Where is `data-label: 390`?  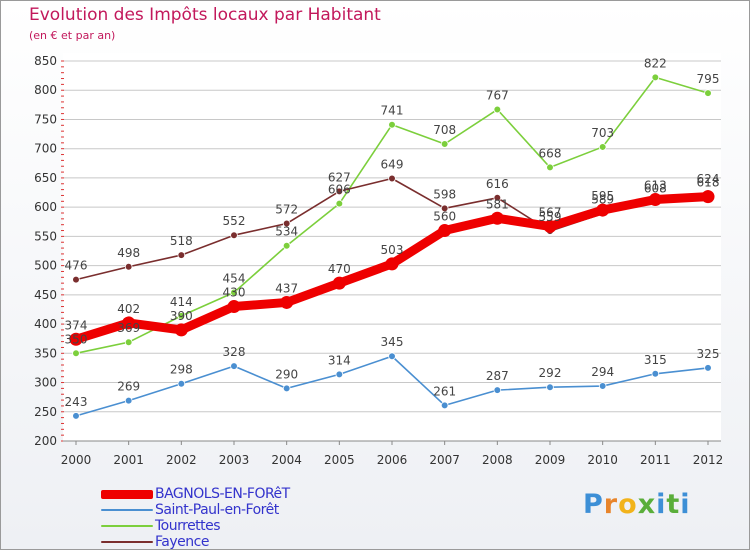
data-label: 390 is located at coordinates (181, 316).